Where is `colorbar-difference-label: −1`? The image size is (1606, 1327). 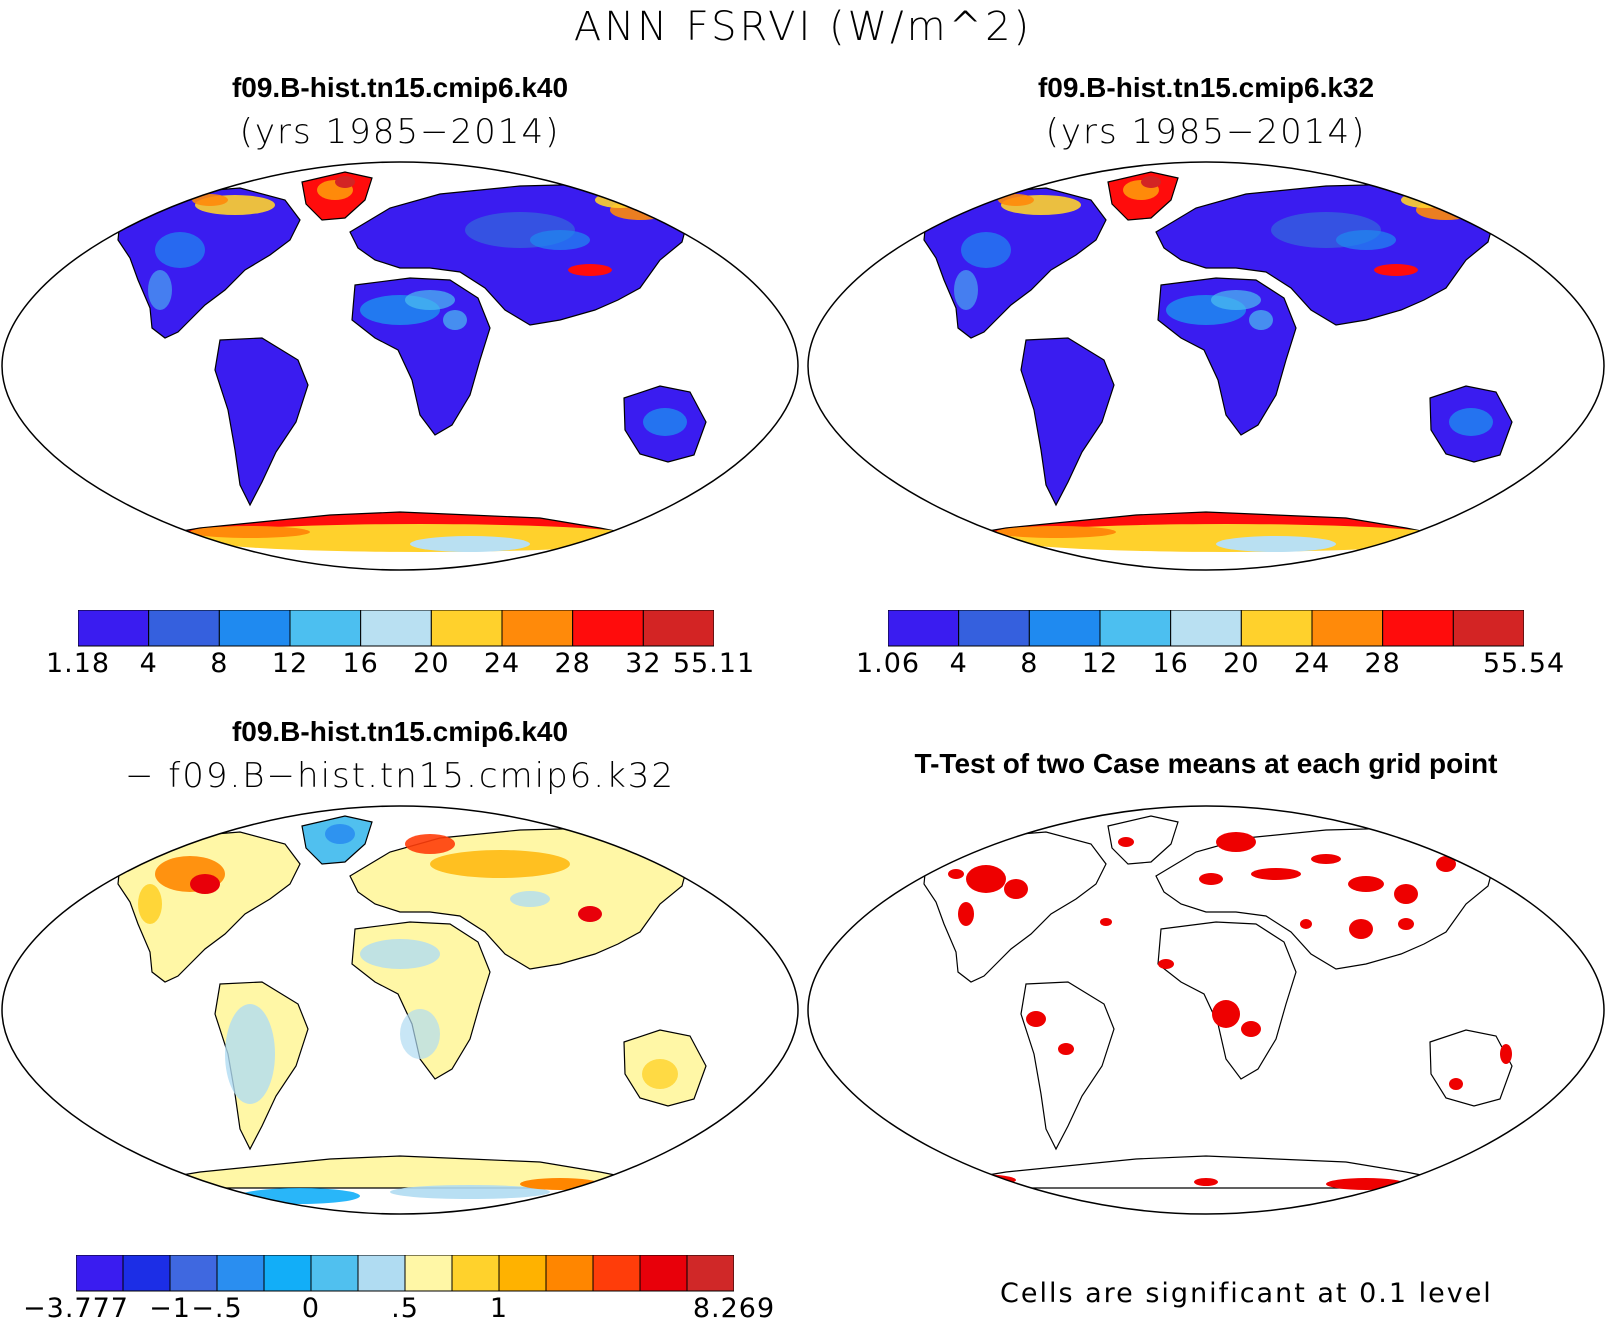
colorbar-difference-label: −1 is located at coordinates (170, 1308).